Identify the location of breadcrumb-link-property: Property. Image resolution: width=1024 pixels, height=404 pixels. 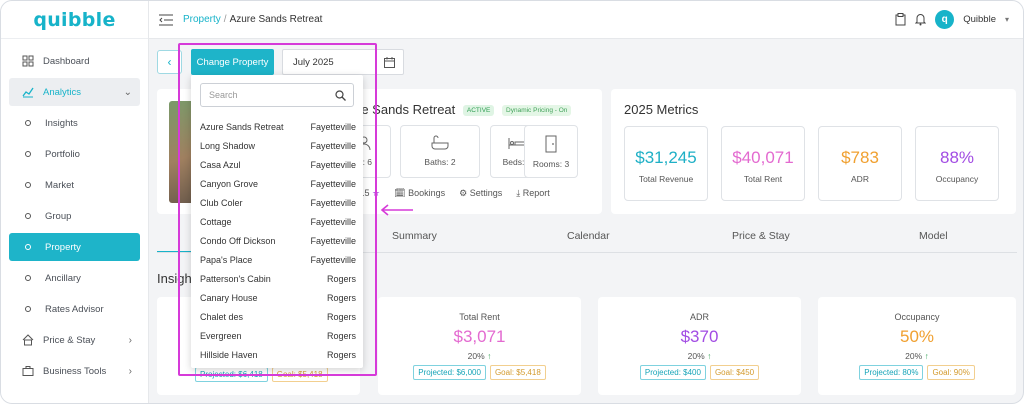
(202, 19).